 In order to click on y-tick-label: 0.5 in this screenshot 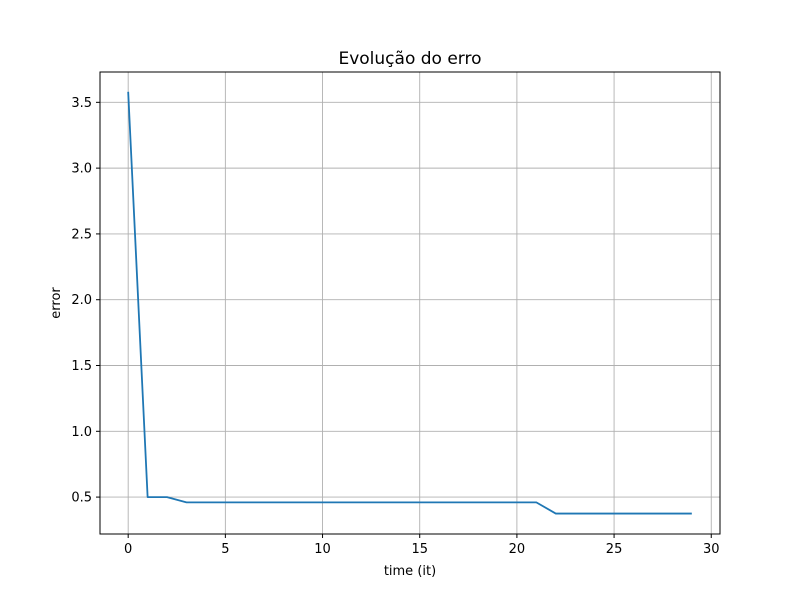, I will do `click(81, 498)`.